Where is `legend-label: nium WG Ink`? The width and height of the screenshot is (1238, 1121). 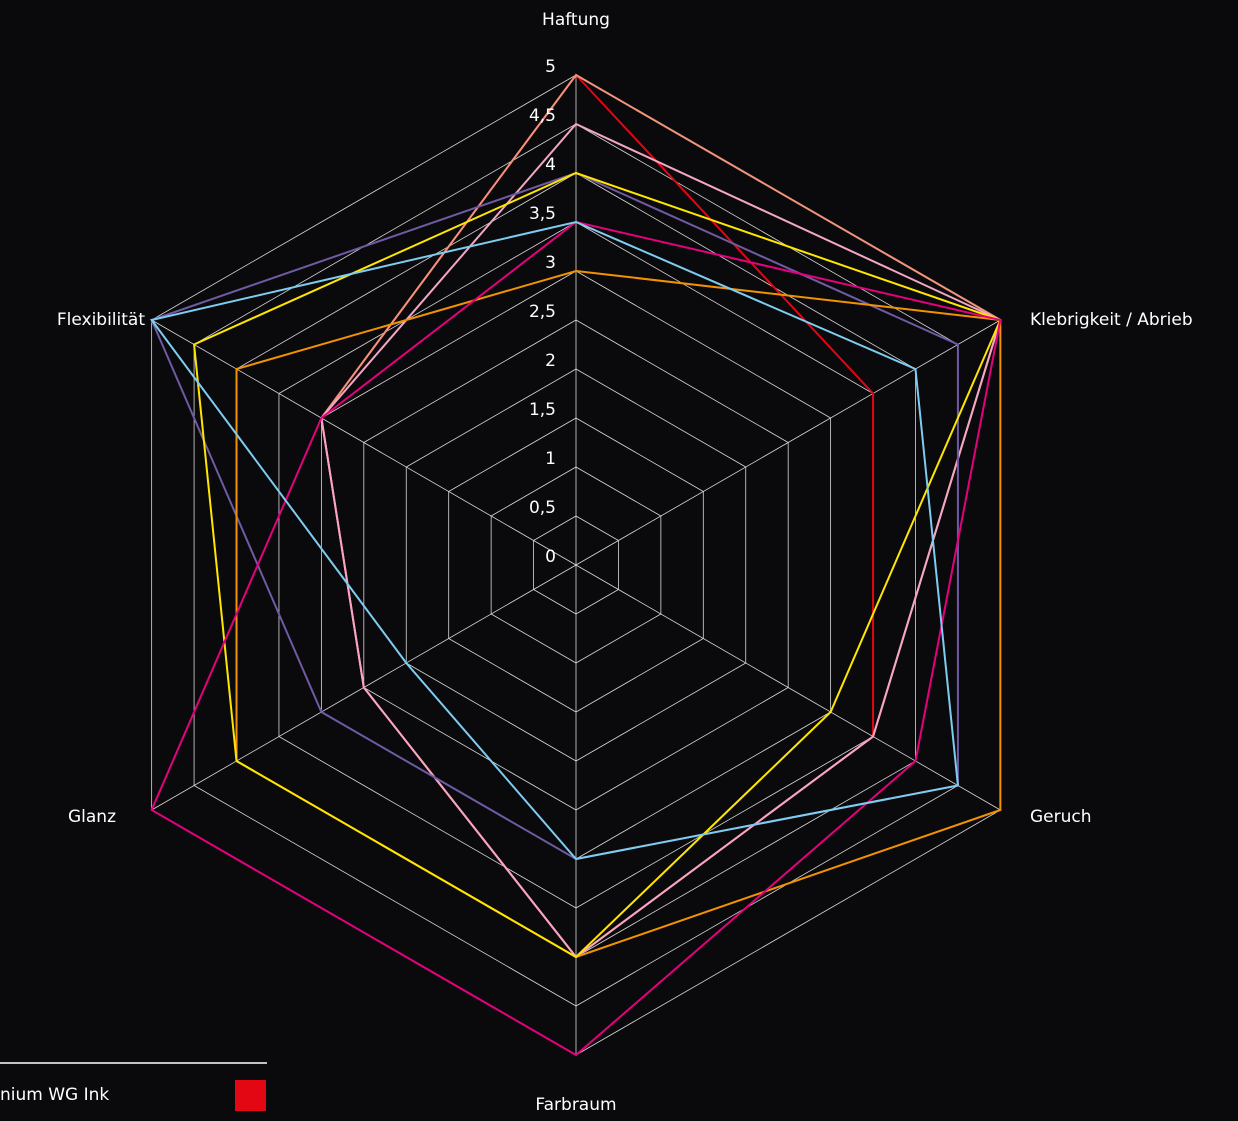
legend-label: nium WG Ink is located at coordinates (54, 1095).